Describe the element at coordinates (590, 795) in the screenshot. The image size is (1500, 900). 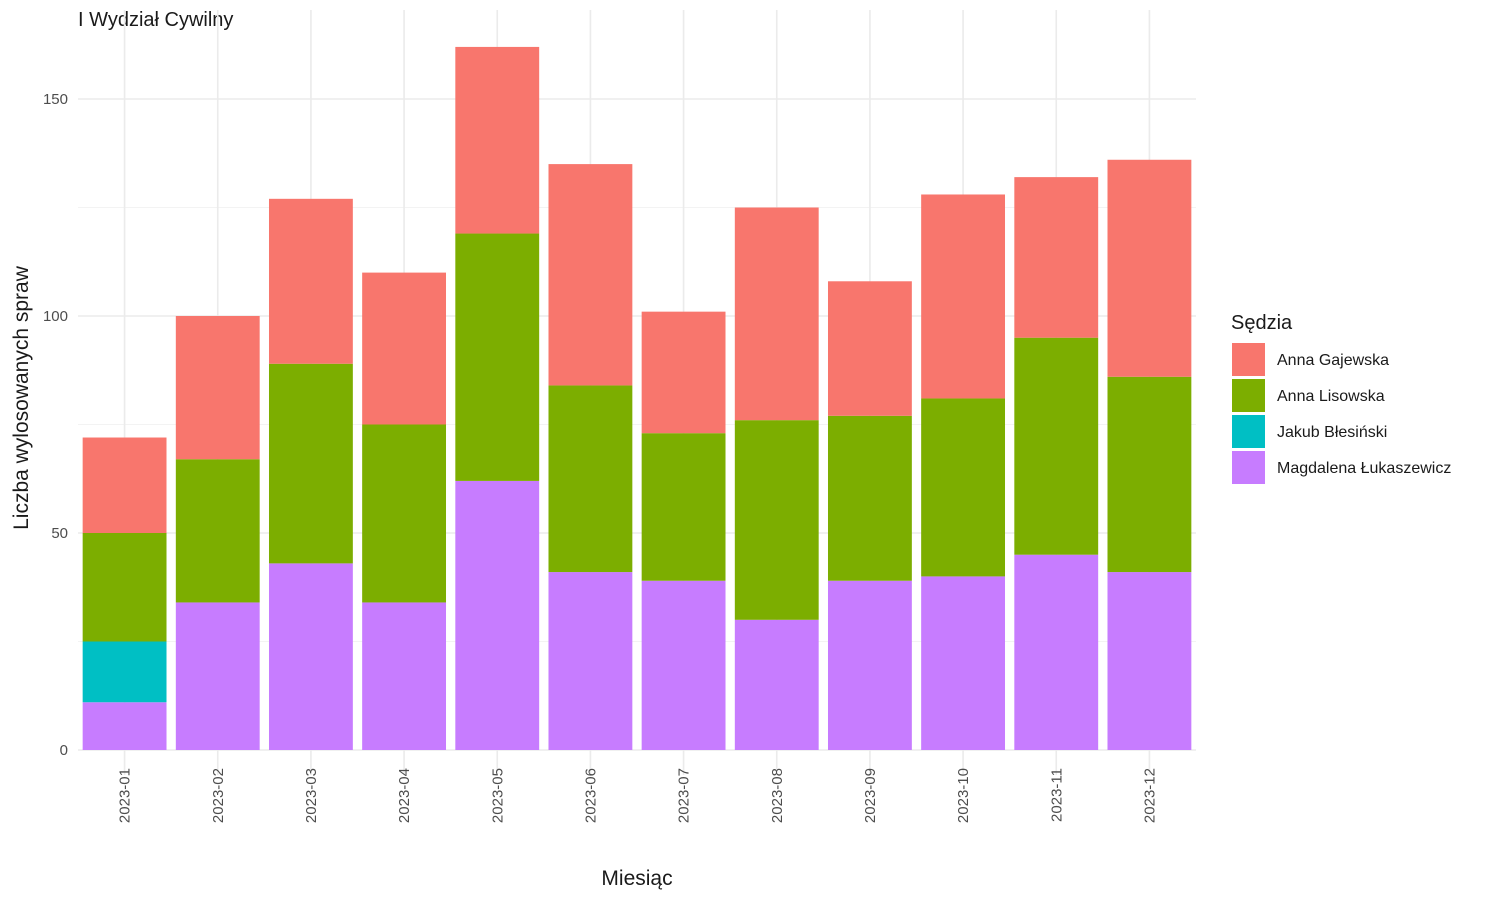
I see `x-tick-label: 2023-06` at that location.